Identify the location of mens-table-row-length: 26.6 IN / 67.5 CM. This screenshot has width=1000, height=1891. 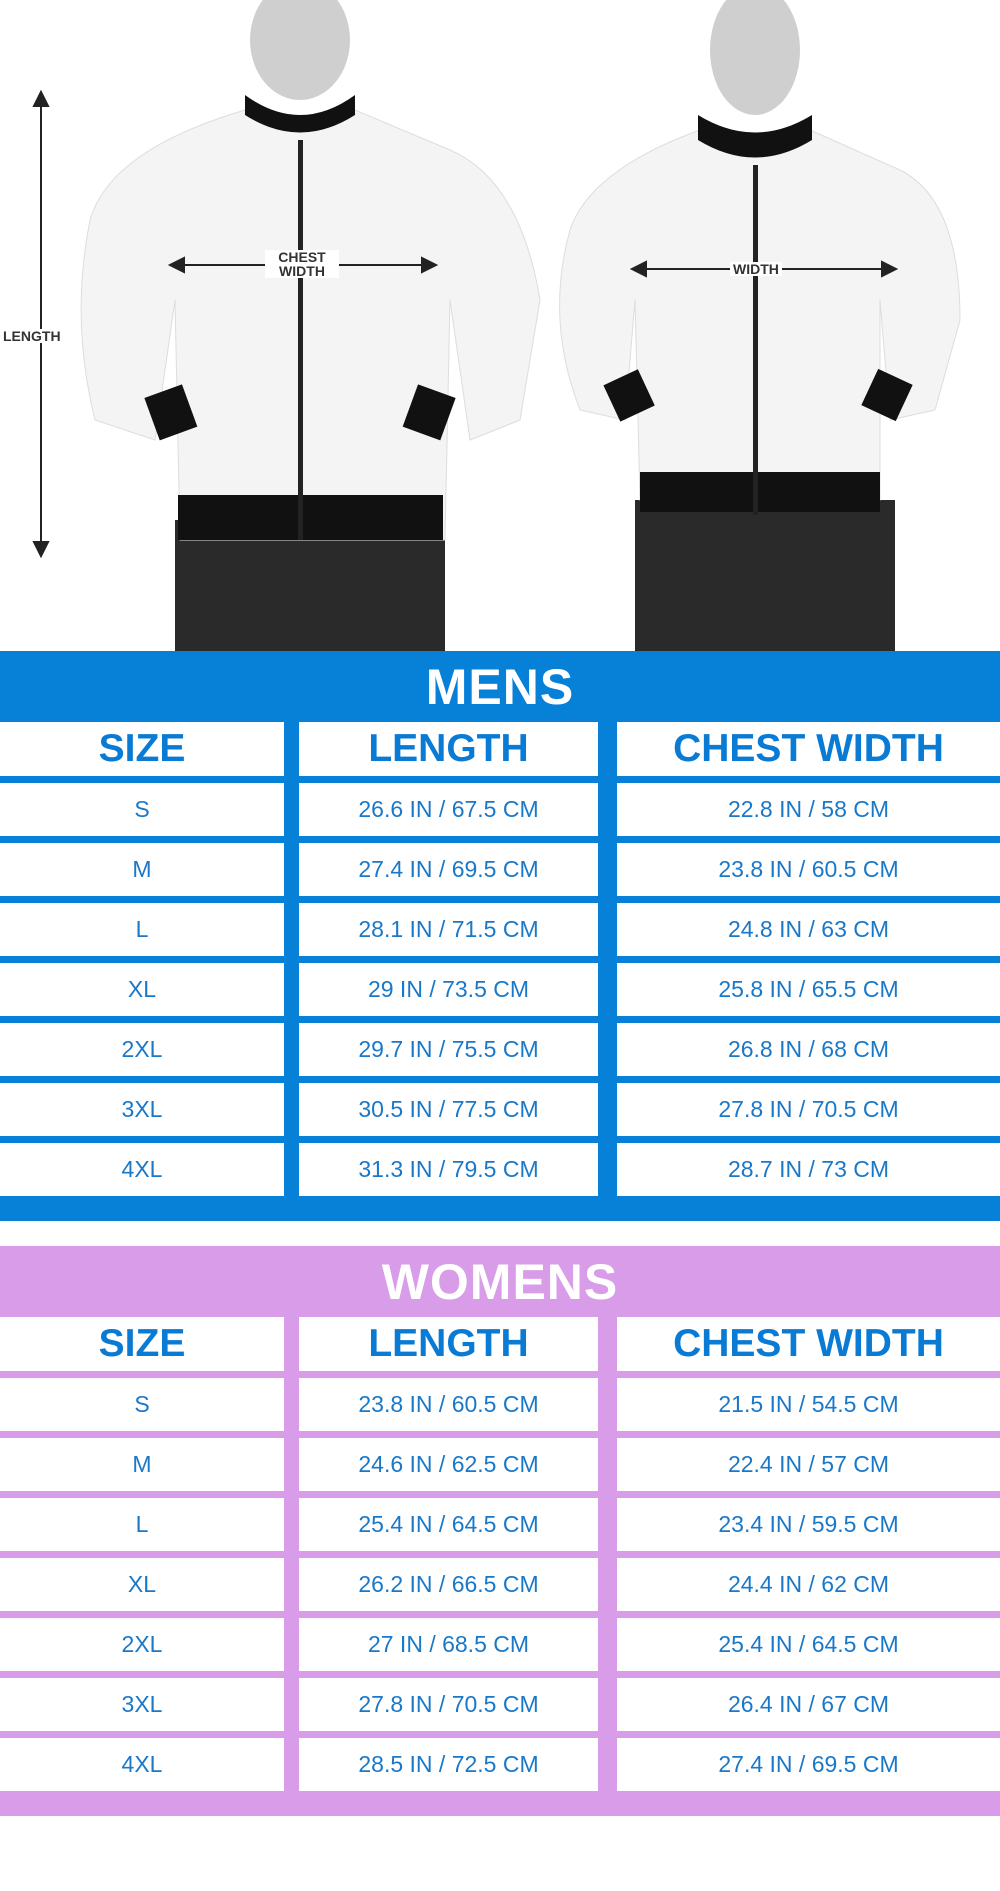
(448, 809).